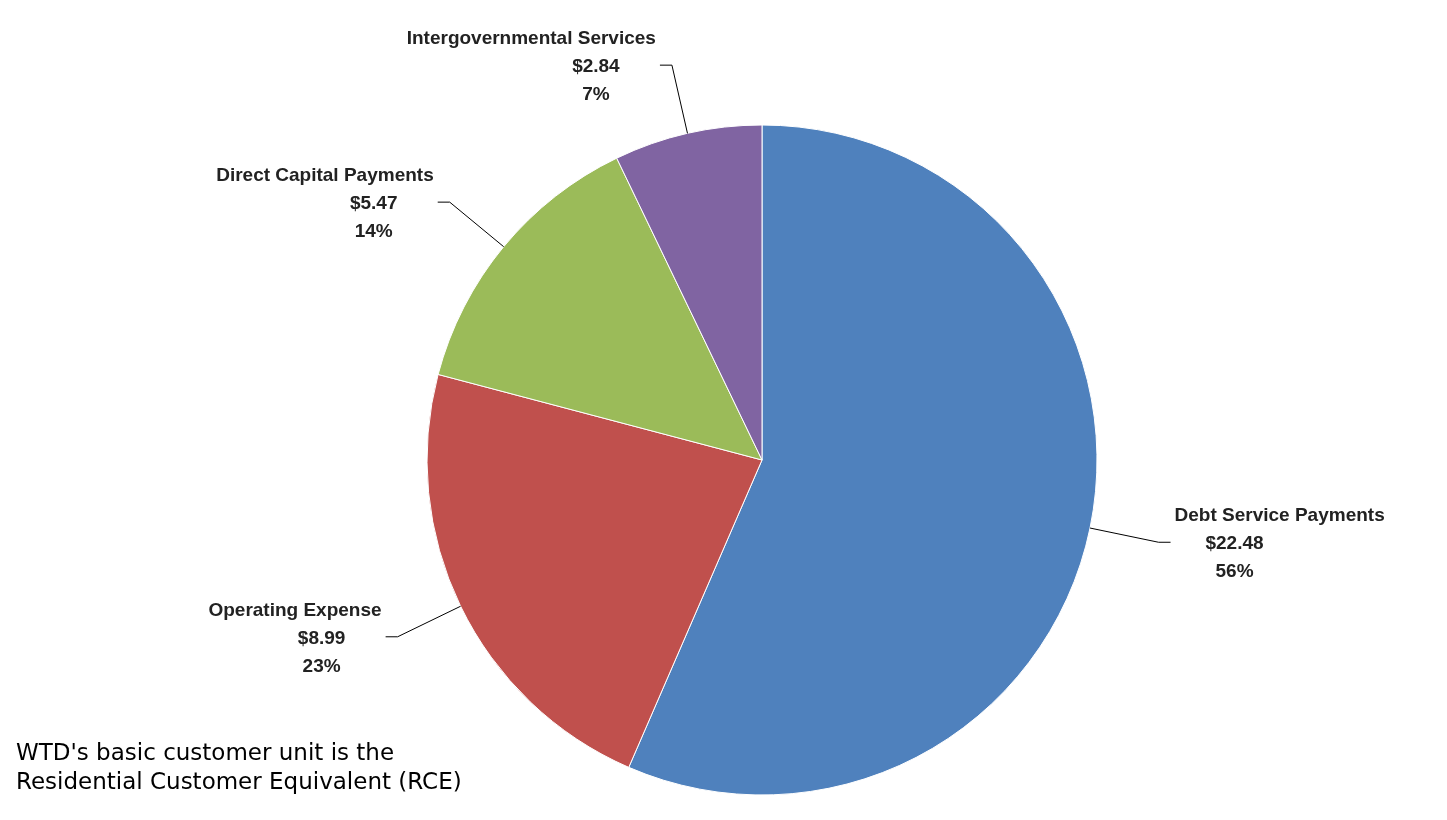  Describe the element at coordinates (1234, 557) in the screenshot. I see `data-label: $22.48 56%` at that location.